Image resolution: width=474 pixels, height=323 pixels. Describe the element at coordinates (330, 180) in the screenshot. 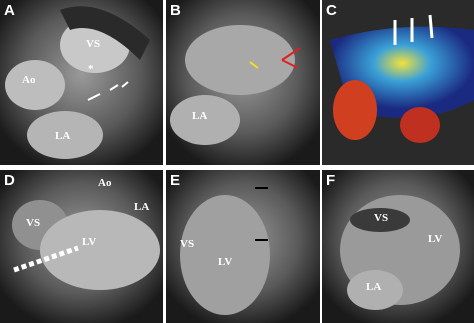

I see `panel-letter: F` at that location.